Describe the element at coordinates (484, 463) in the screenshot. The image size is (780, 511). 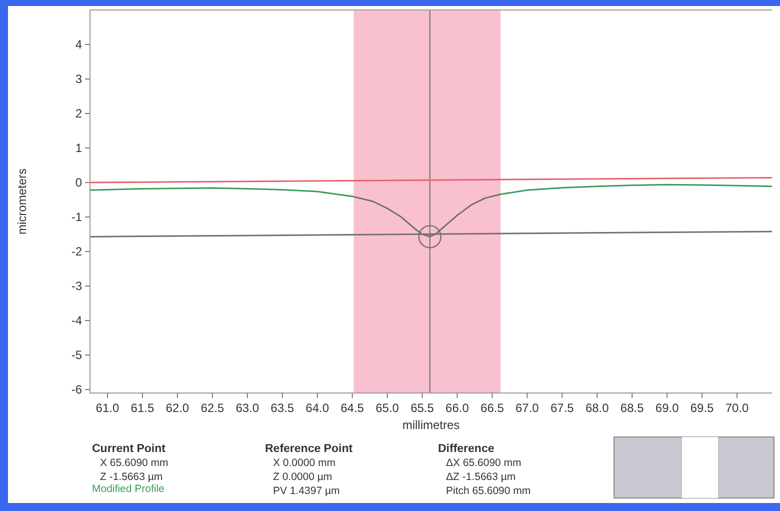
I see `text: ΔX 65.6090 mm` at that location.